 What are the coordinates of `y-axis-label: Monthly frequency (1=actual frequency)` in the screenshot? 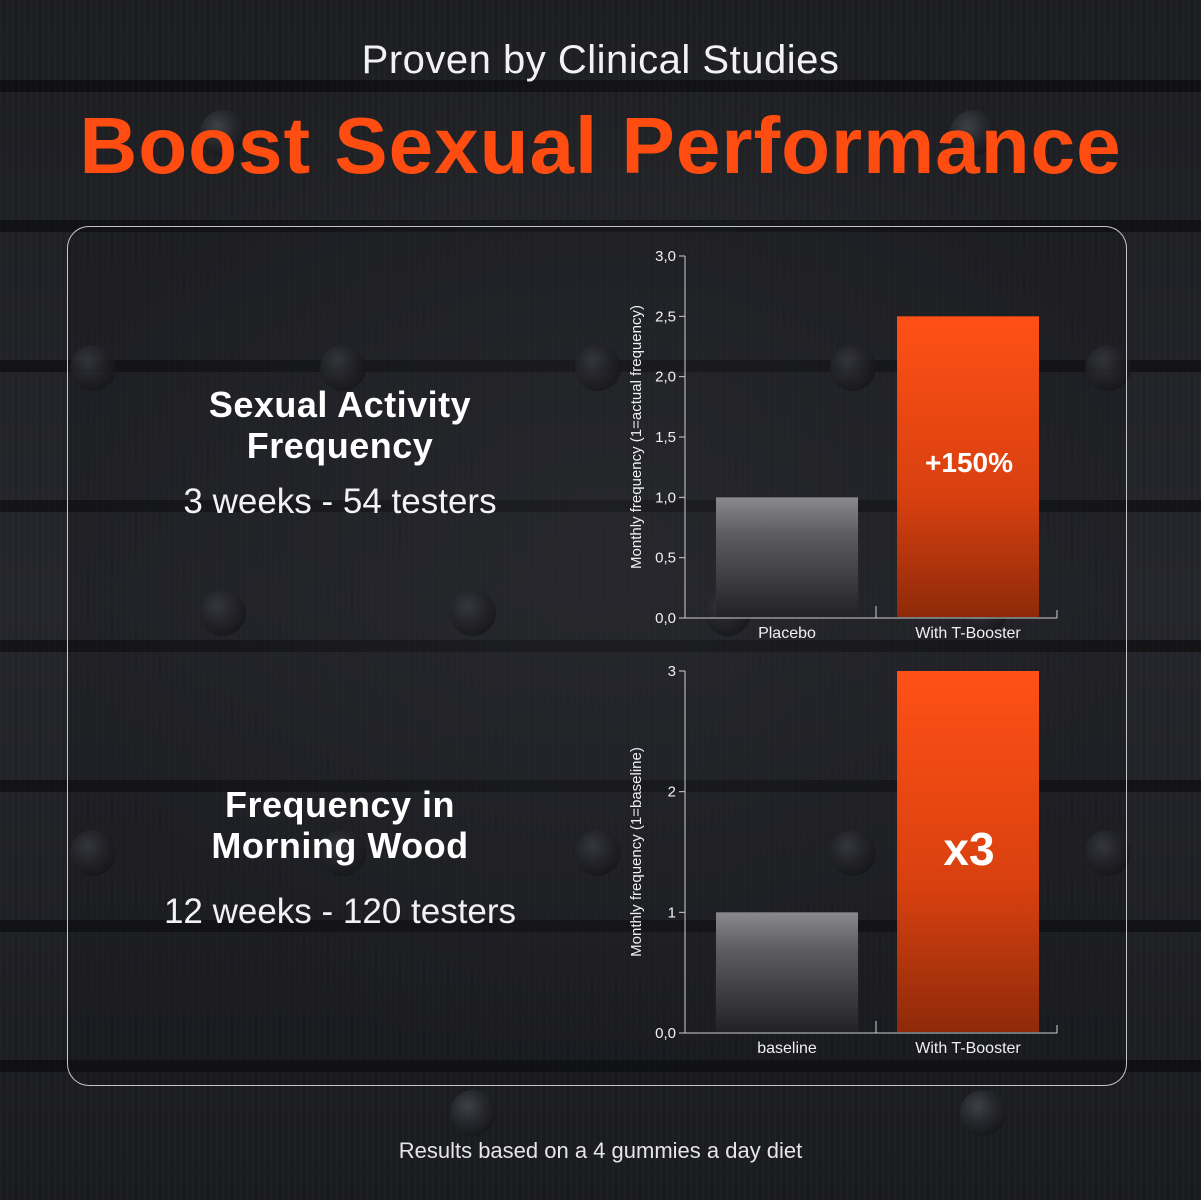 It's located at (636, 437).